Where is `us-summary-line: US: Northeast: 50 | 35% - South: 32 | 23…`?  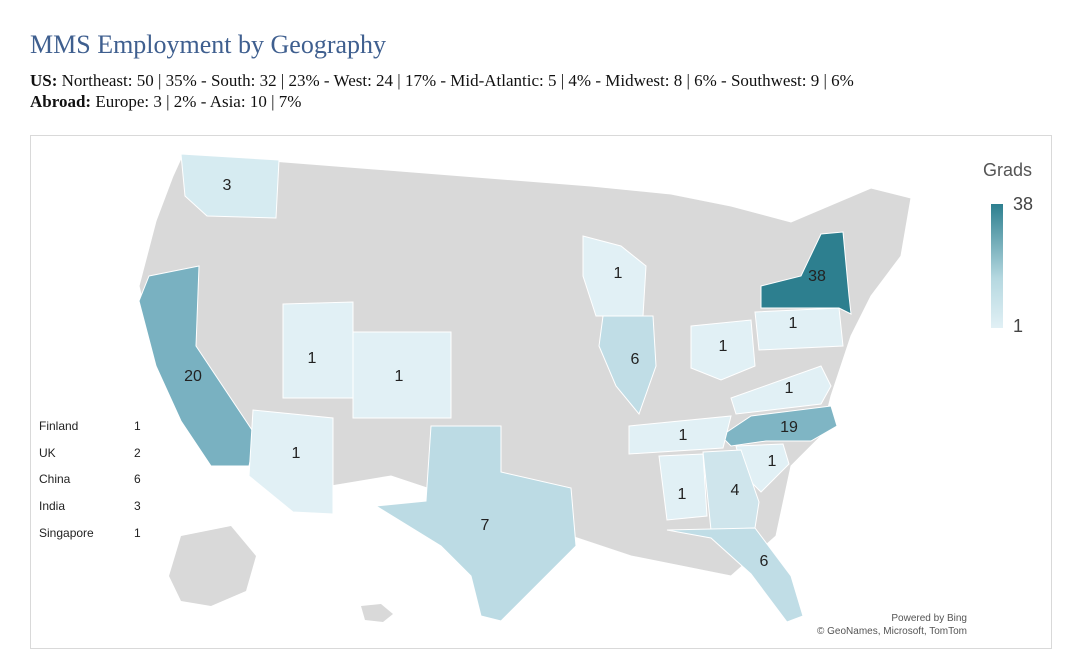 us-summary-line: US: Northeast: 50 | 35% - South: 32 | 23… is located at coordinates (442, 80).